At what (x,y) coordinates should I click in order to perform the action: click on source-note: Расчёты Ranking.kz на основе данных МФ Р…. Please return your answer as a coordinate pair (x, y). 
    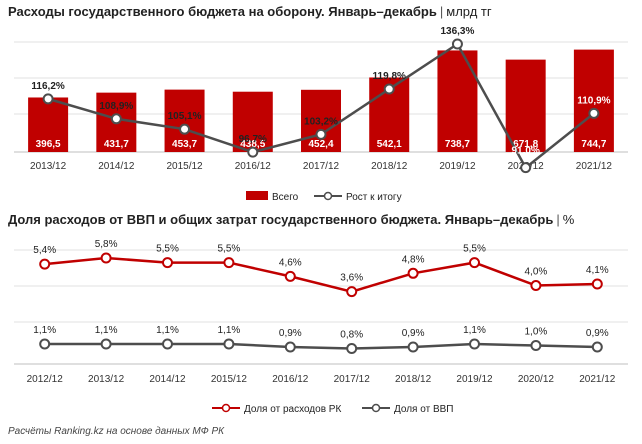
    Looking at the image, I should click on (116, 431).